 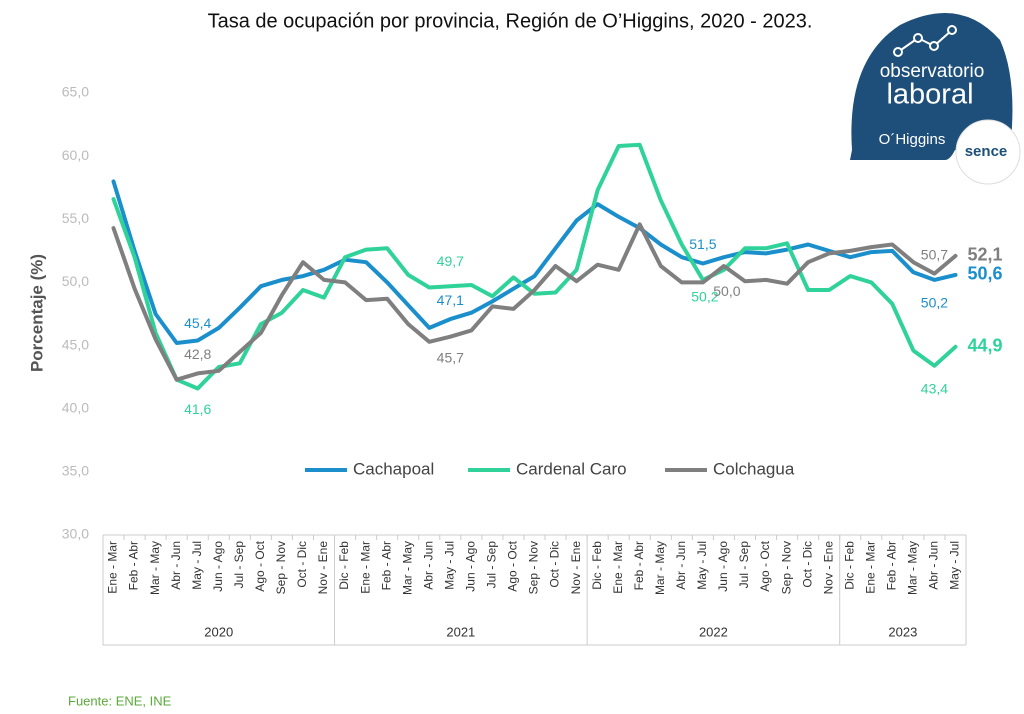 What do you see at coordinates (450, 300) in the screenshot?
I see `data-label: 47,1` at bounding box center [450, 300].